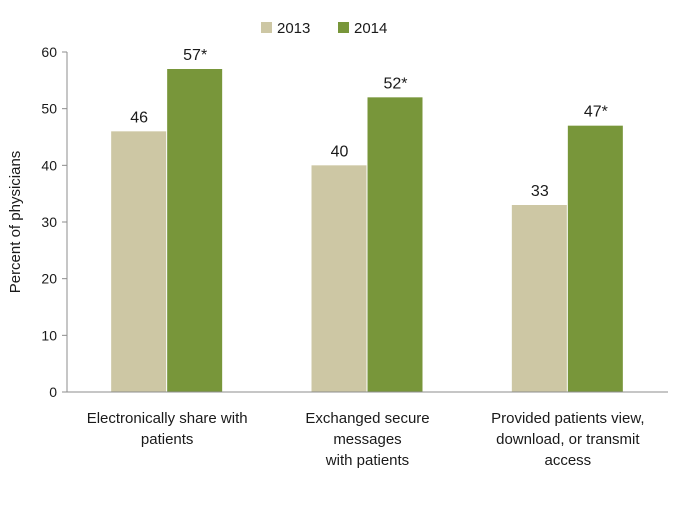 The height and width of the screenshot is (516, 700). I want to click on y-axis: 0 10 20 30 40 50 60, so click(54, 222).